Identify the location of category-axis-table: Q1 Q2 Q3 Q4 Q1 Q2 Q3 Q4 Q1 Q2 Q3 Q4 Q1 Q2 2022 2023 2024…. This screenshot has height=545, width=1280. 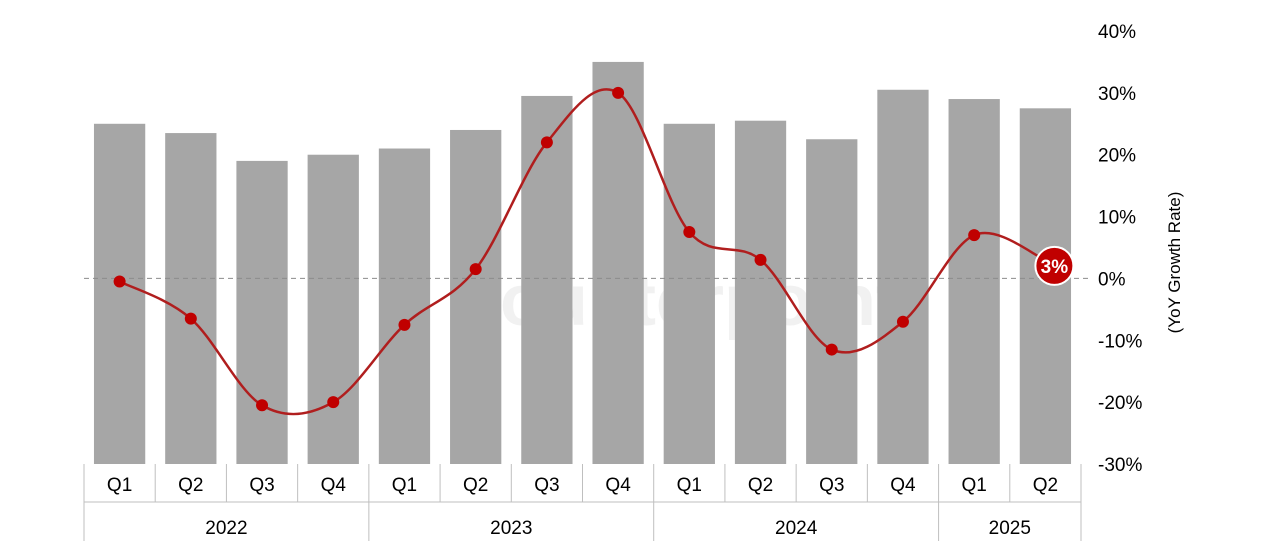
(582, 502).